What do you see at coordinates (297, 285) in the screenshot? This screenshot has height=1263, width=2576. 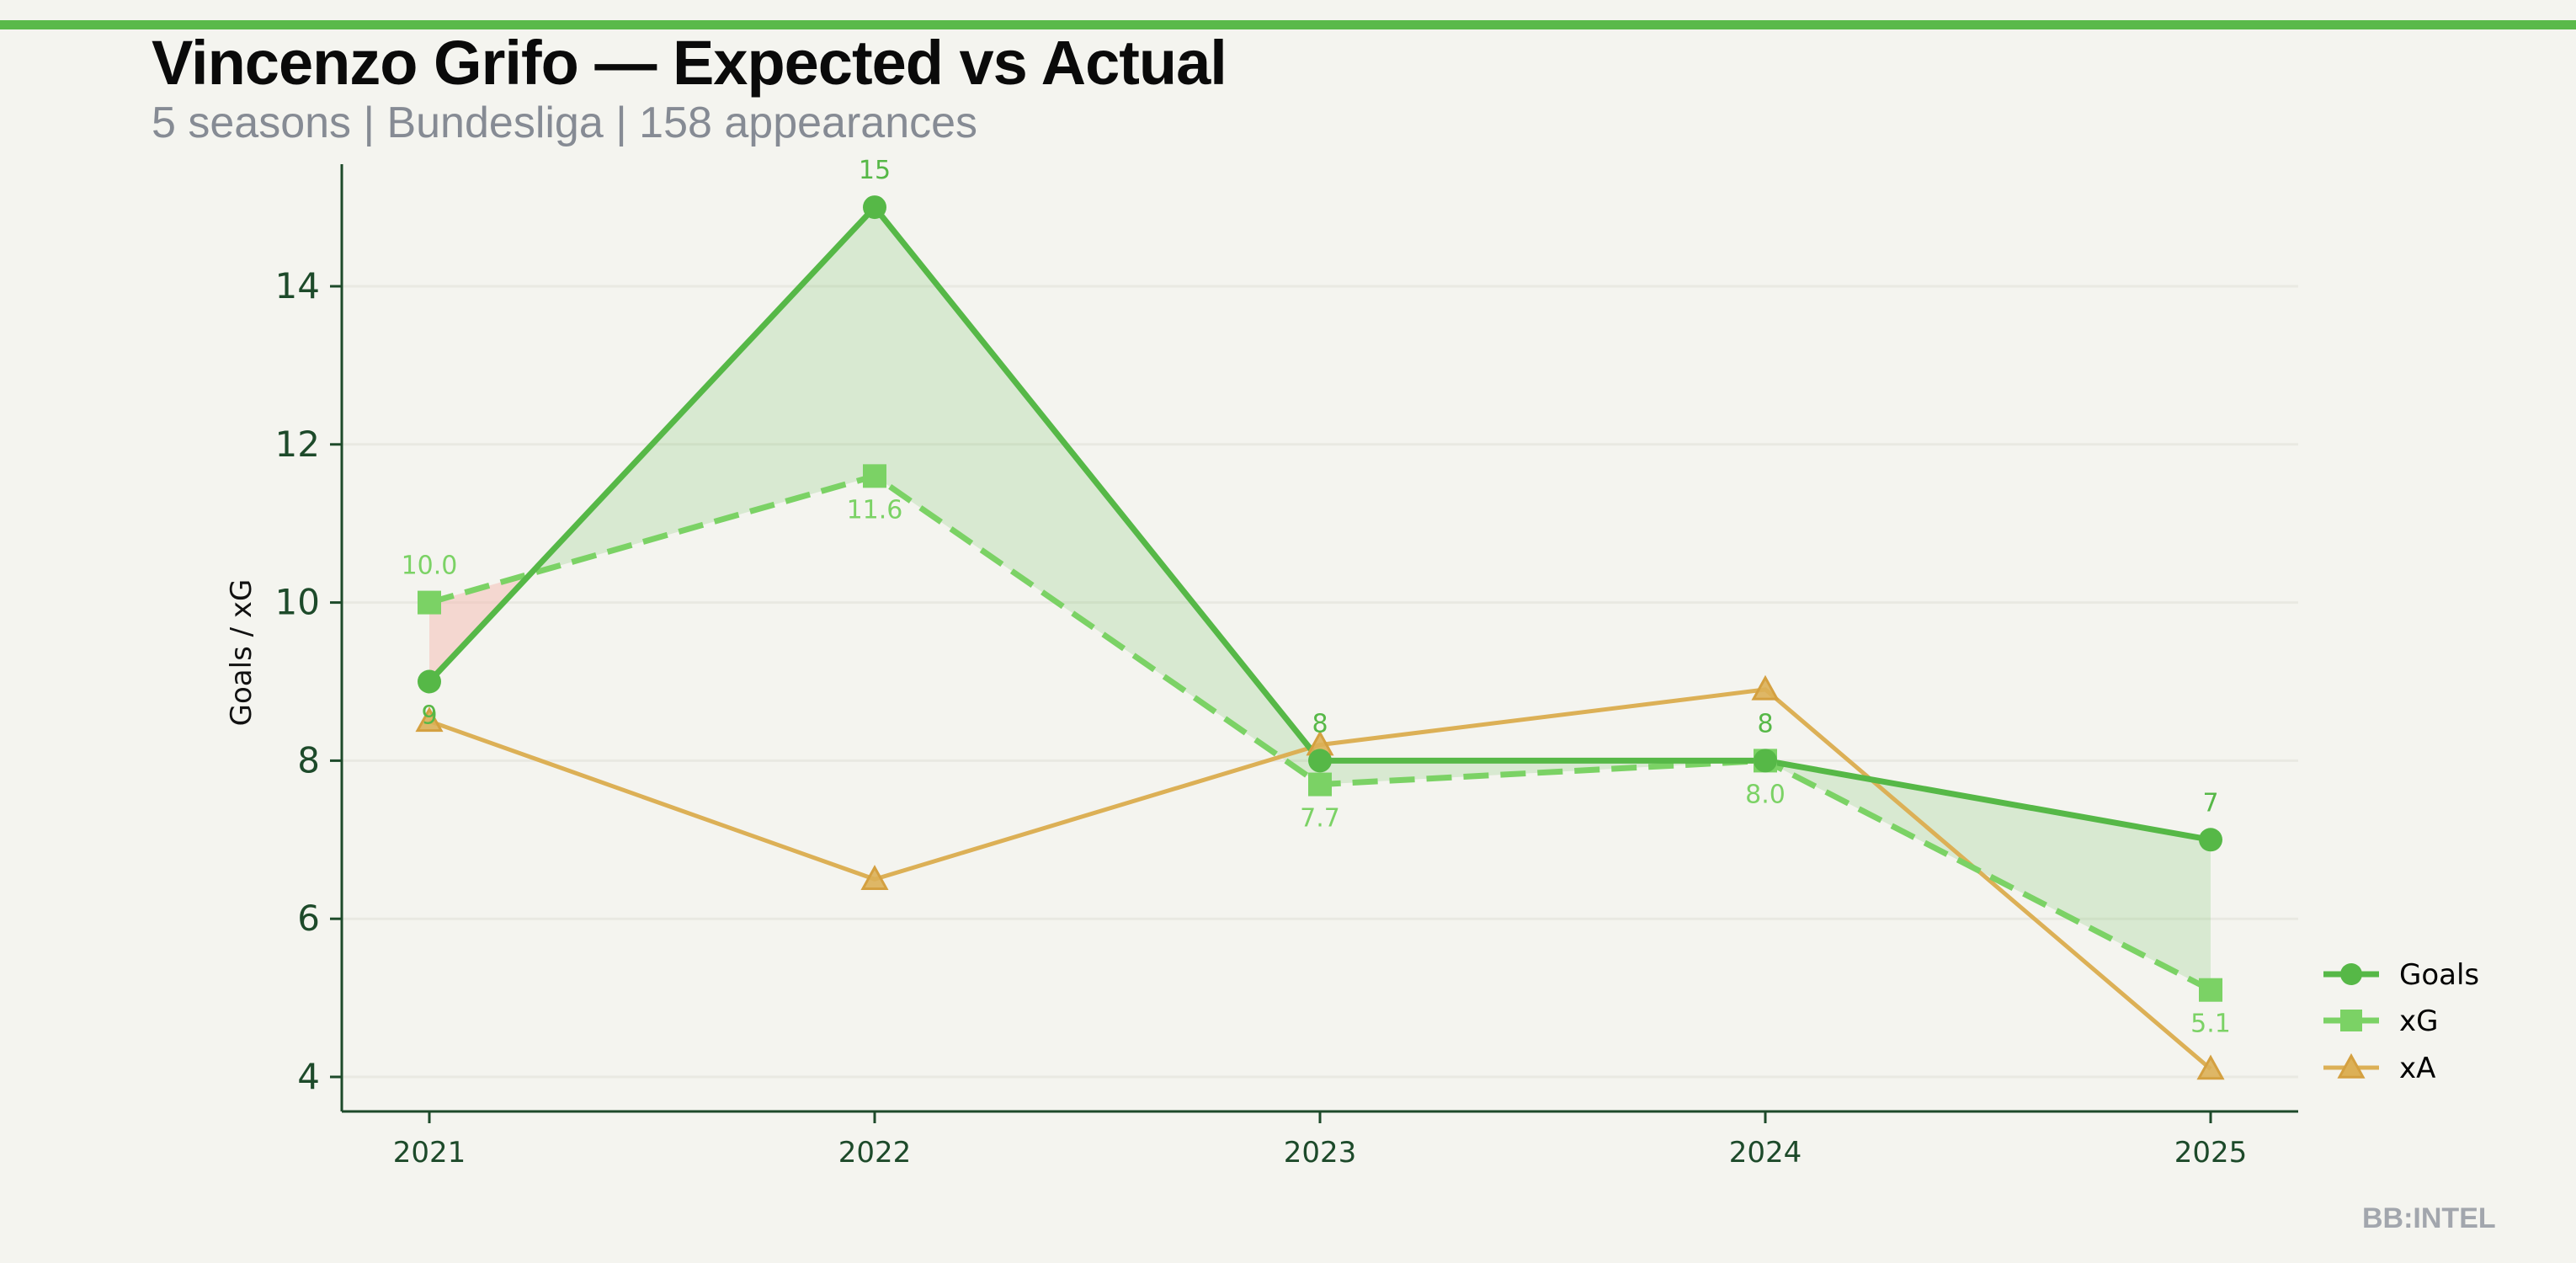 I see `y-tick-label: 14` at bounding box center [297, 285].